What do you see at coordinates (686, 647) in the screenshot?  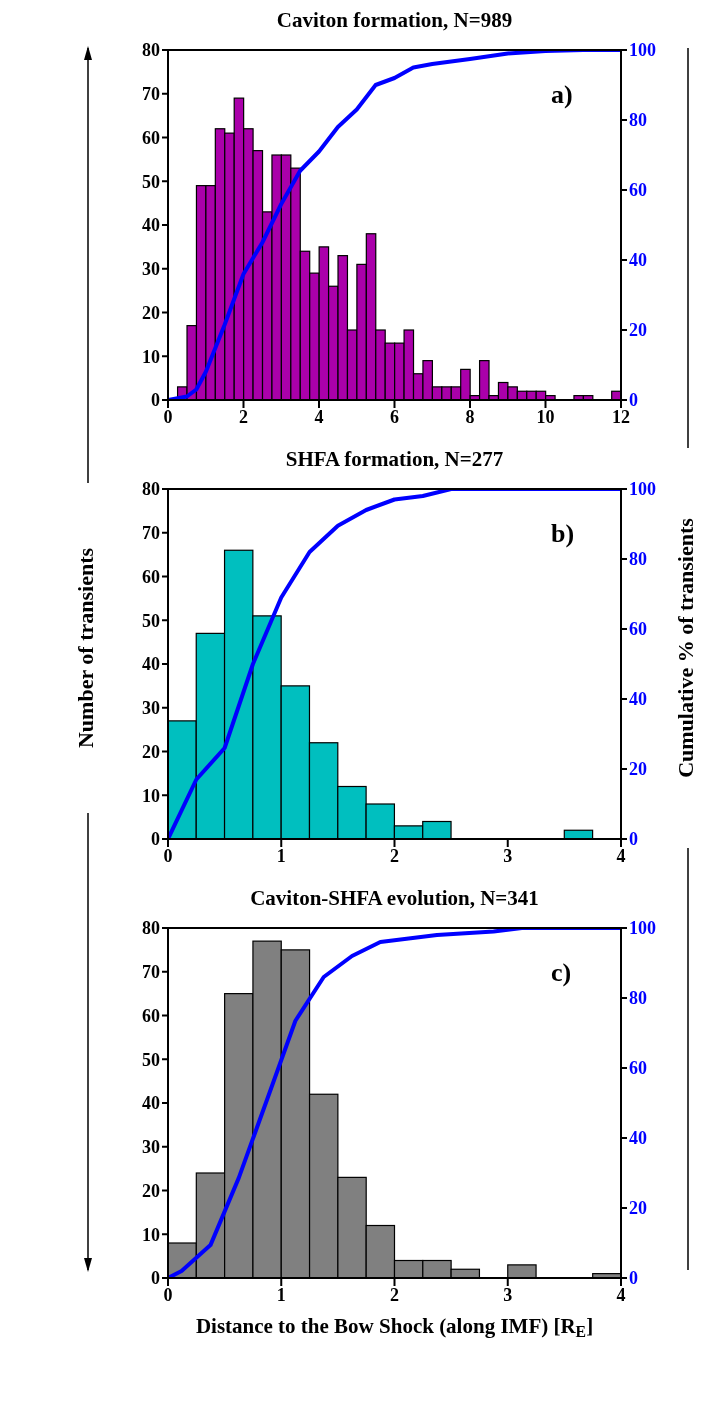 I see `y2-axis-title: Cumulative % of transients` at bounding box center [686, 647].